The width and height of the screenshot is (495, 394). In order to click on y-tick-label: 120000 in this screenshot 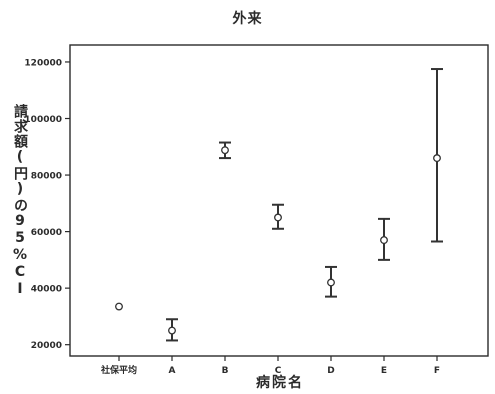, I will do `click(43, 63)`.